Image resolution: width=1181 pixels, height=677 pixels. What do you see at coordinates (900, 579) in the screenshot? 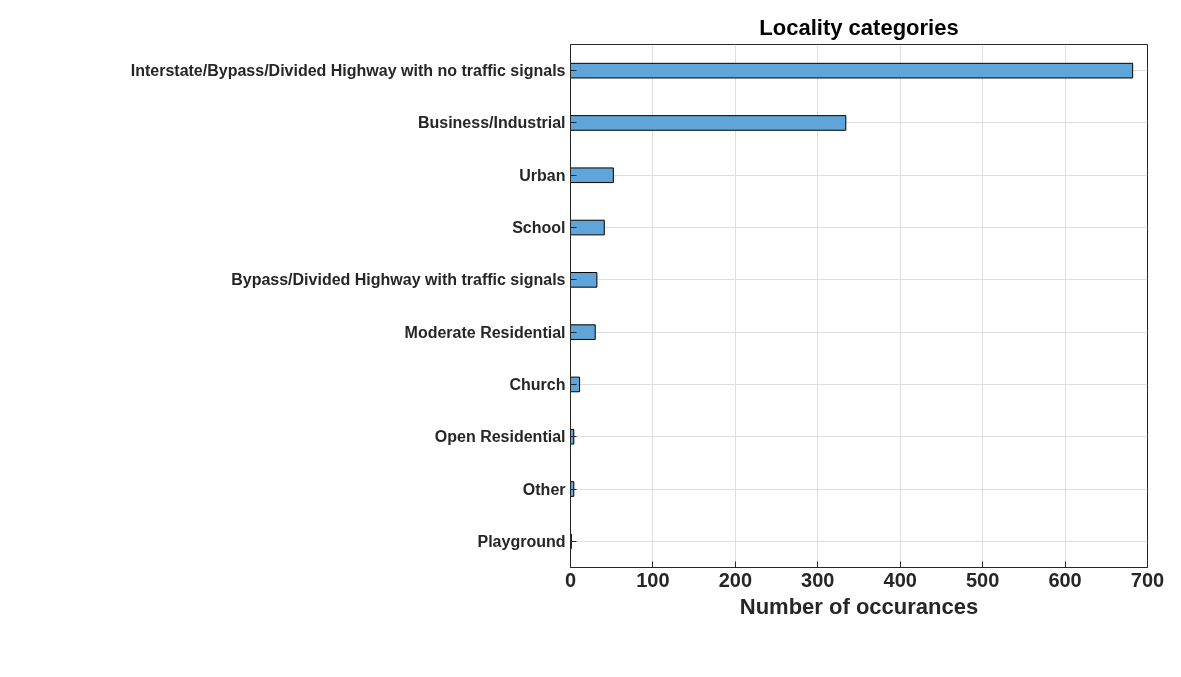
I see `x-tick-label: 400` at bounding box center [900, 579].